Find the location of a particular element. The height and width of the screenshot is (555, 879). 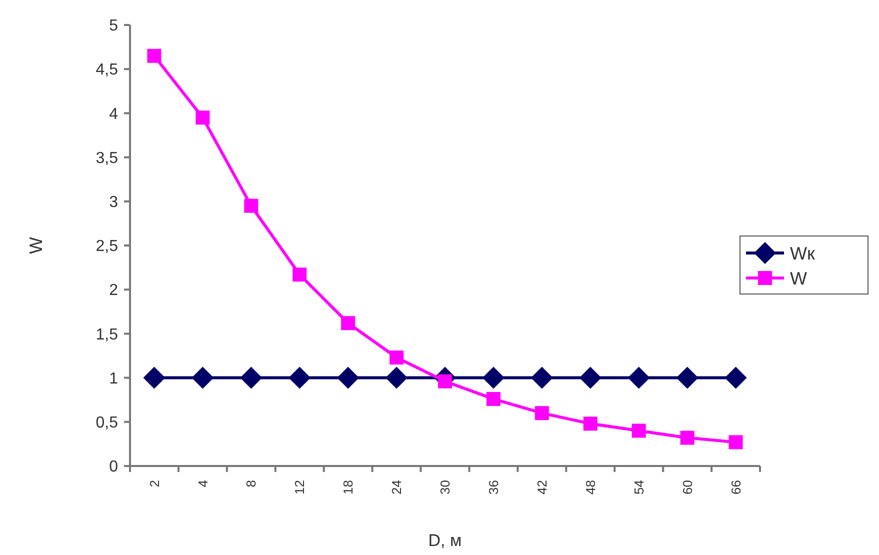

y-tick-label: 2,5 is located at coordinates (107, 247).